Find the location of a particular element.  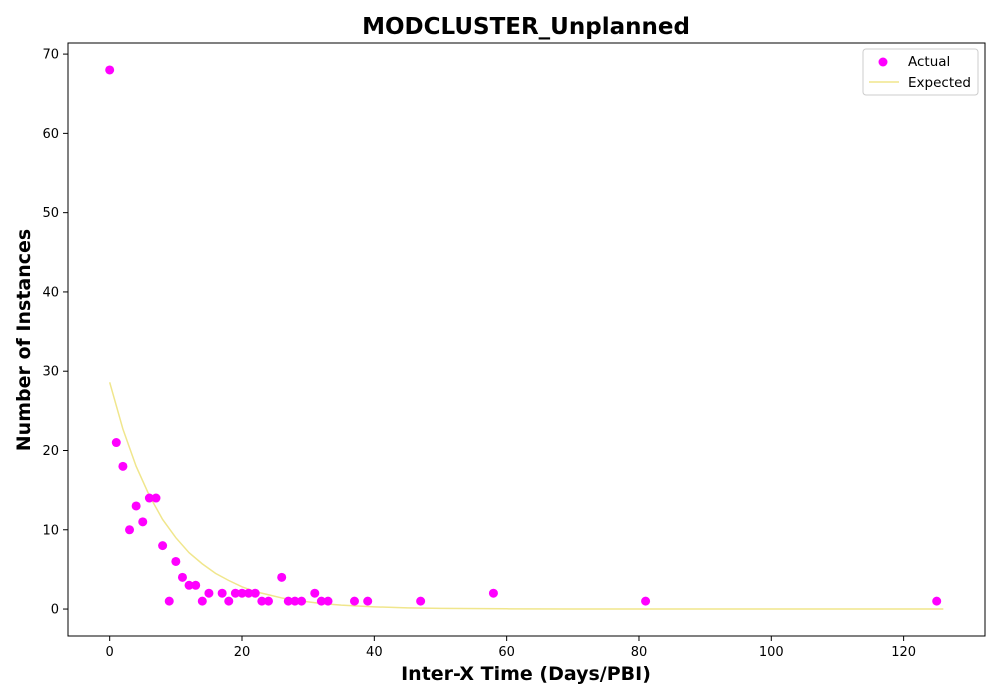

y-axis-ticks: 0 10 20 30 40 50 60 70 is located at coordinates (55, 333).